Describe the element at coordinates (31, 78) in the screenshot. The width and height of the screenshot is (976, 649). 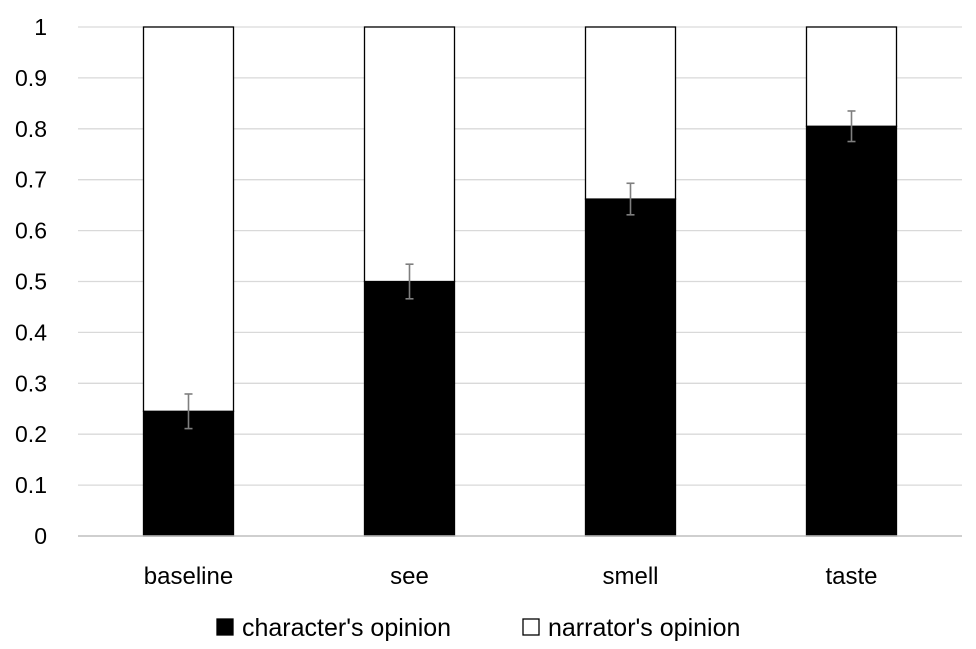
I see `y-tick-label: 0.9` at that location.